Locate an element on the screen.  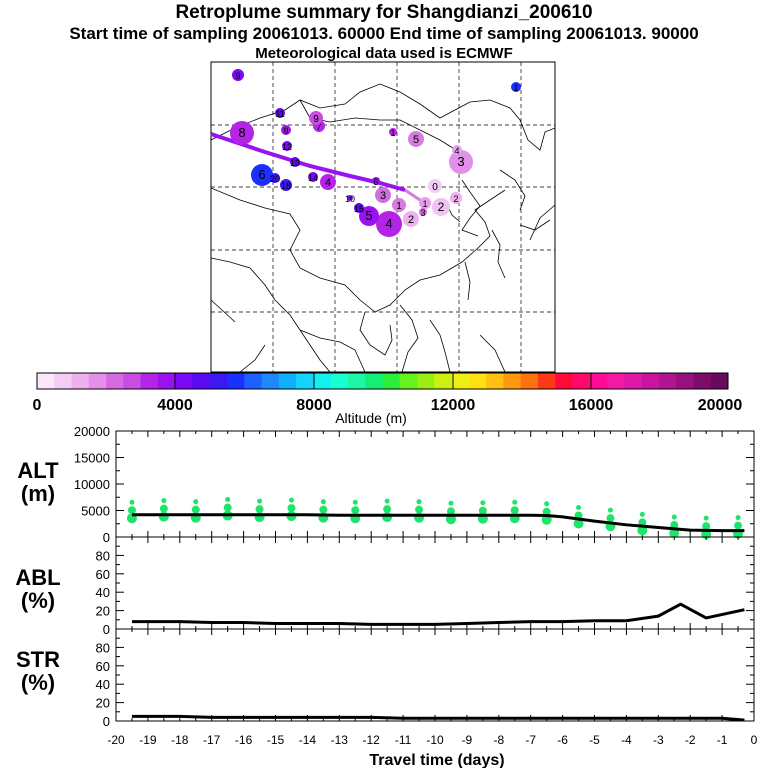
x-tick-label: -6 is located at coordinates (562, 740).